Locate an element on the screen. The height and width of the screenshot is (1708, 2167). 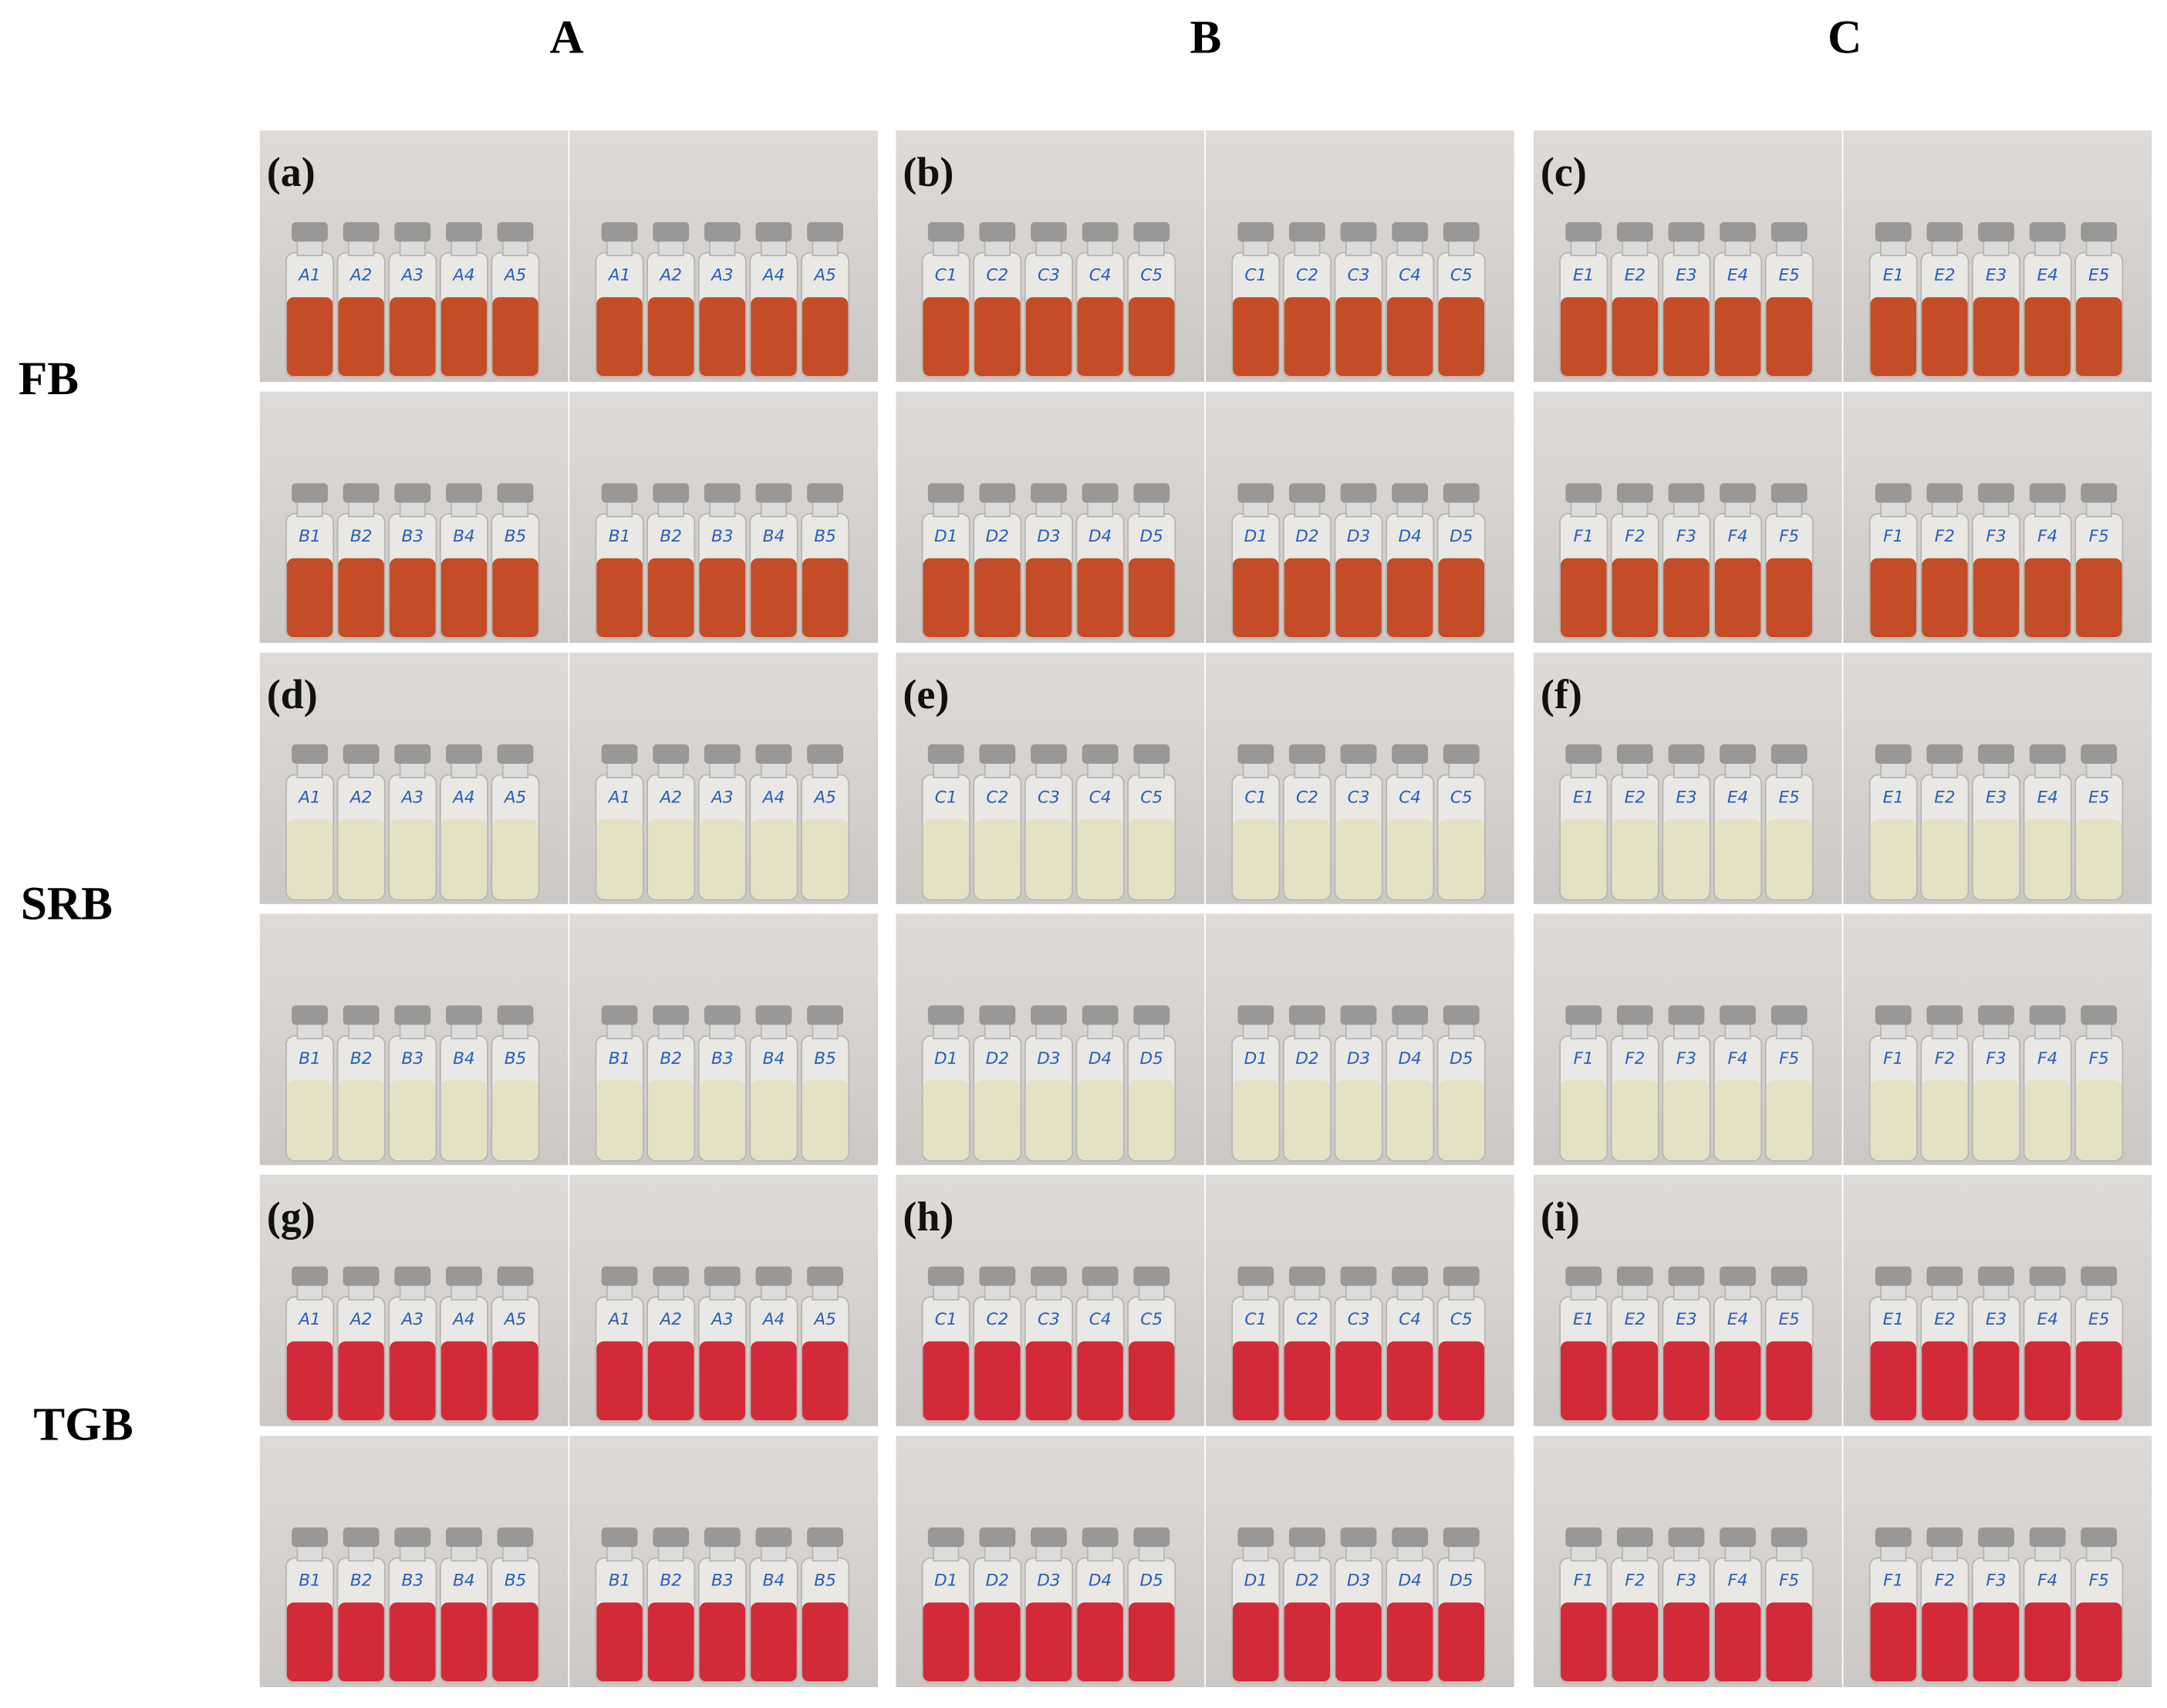
vial-label: B2 is located at coordinates (671, 1581).